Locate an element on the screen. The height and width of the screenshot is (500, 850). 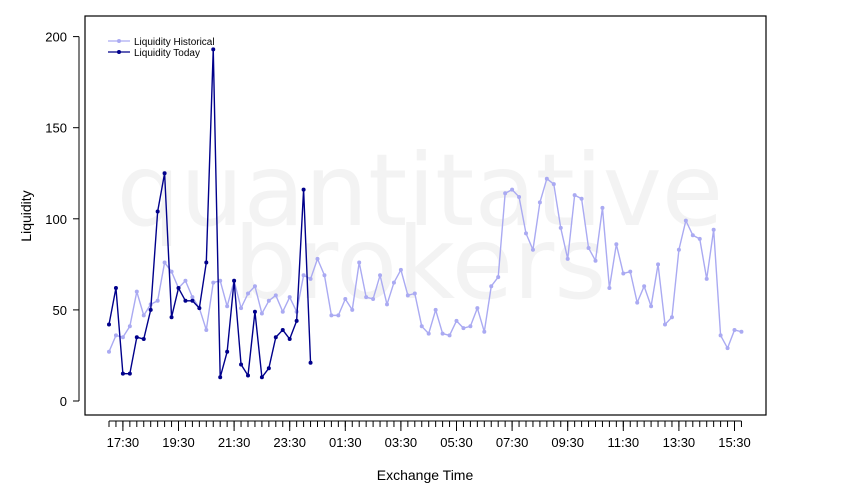
x-tick-label: 01:30 is located at coordinates (345, 442).